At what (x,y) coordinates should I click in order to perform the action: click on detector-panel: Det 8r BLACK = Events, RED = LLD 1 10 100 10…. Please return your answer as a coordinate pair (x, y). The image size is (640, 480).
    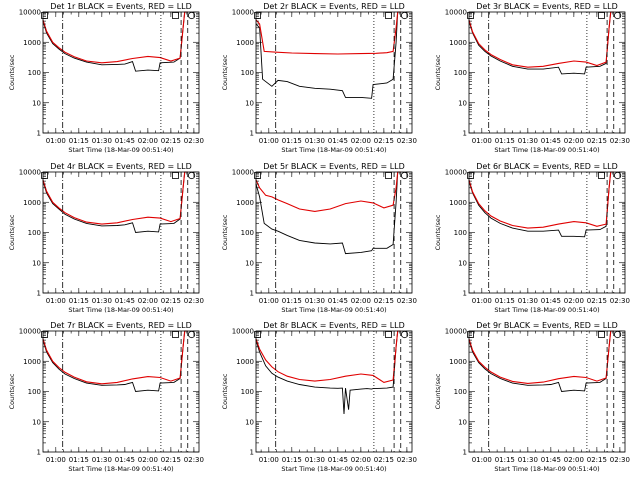
    Looking at the image, I should click on (319, 397).